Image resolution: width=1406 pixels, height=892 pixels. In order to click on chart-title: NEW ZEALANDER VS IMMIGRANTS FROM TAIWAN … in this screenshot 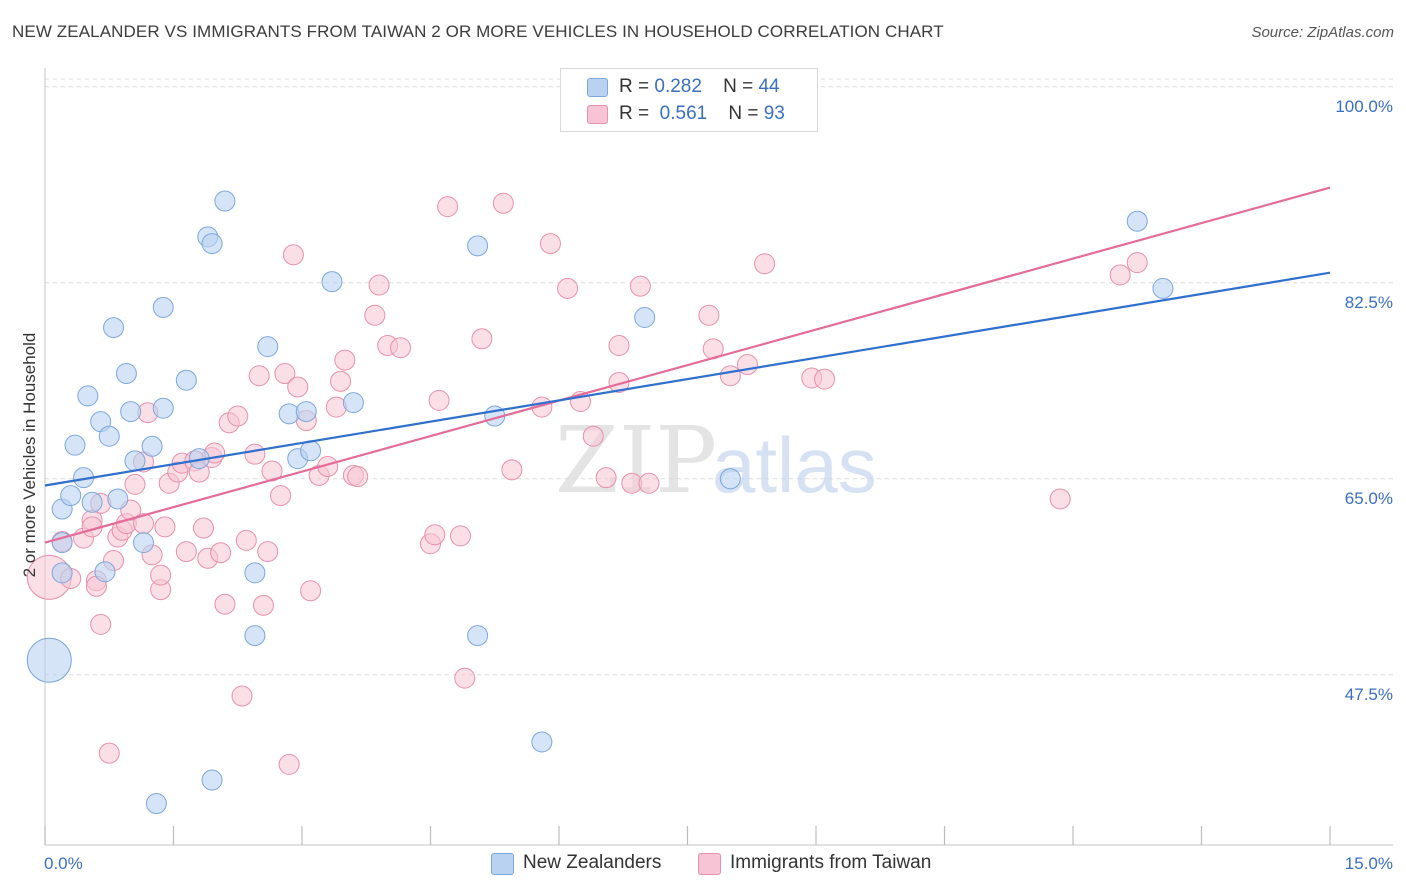, I will do `click(478, 31)`.